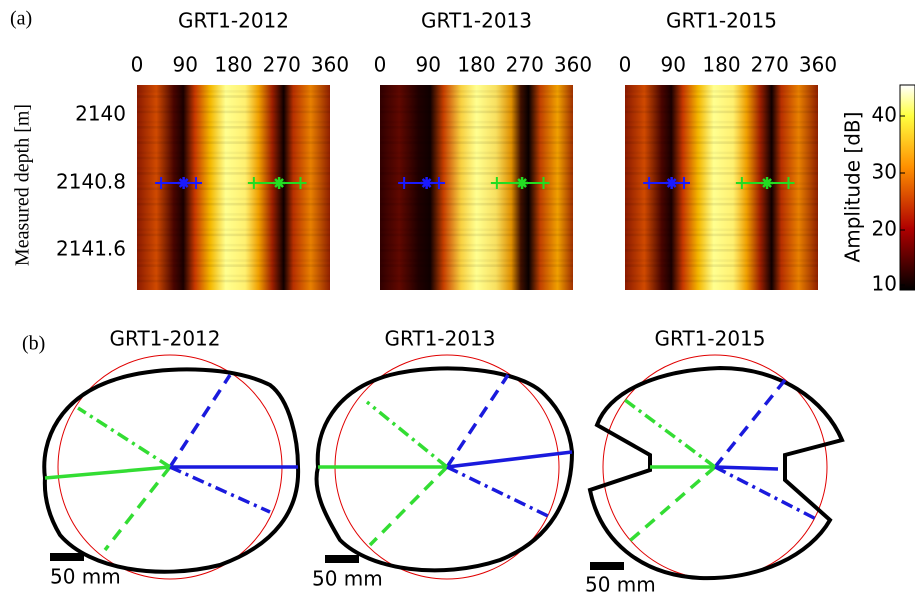  Describe the element at coordinates (100, 114) in the screenshot. I see `y-tick-label: 2140` at that location.